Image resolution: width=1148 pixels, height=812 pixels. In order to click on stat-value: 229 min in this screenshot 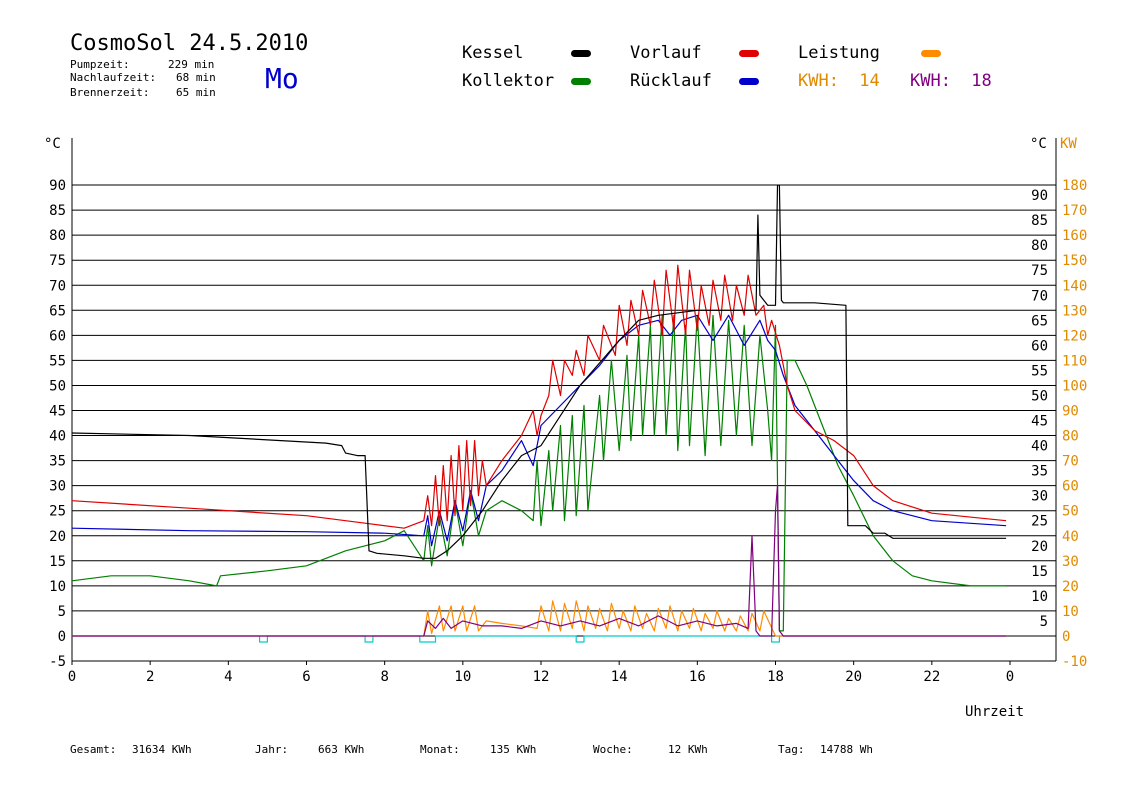, I will do `click(191, 64)`.